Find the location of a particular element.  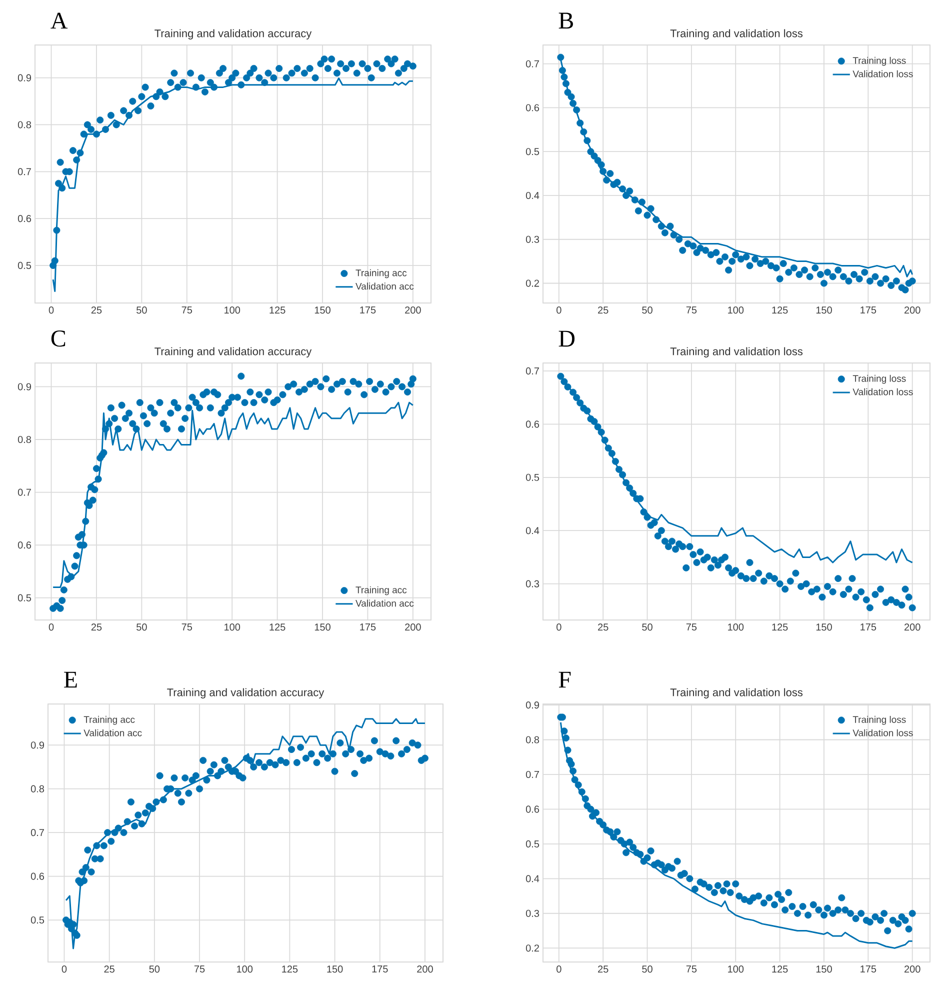

text: E is located at coordinates (70, 680).